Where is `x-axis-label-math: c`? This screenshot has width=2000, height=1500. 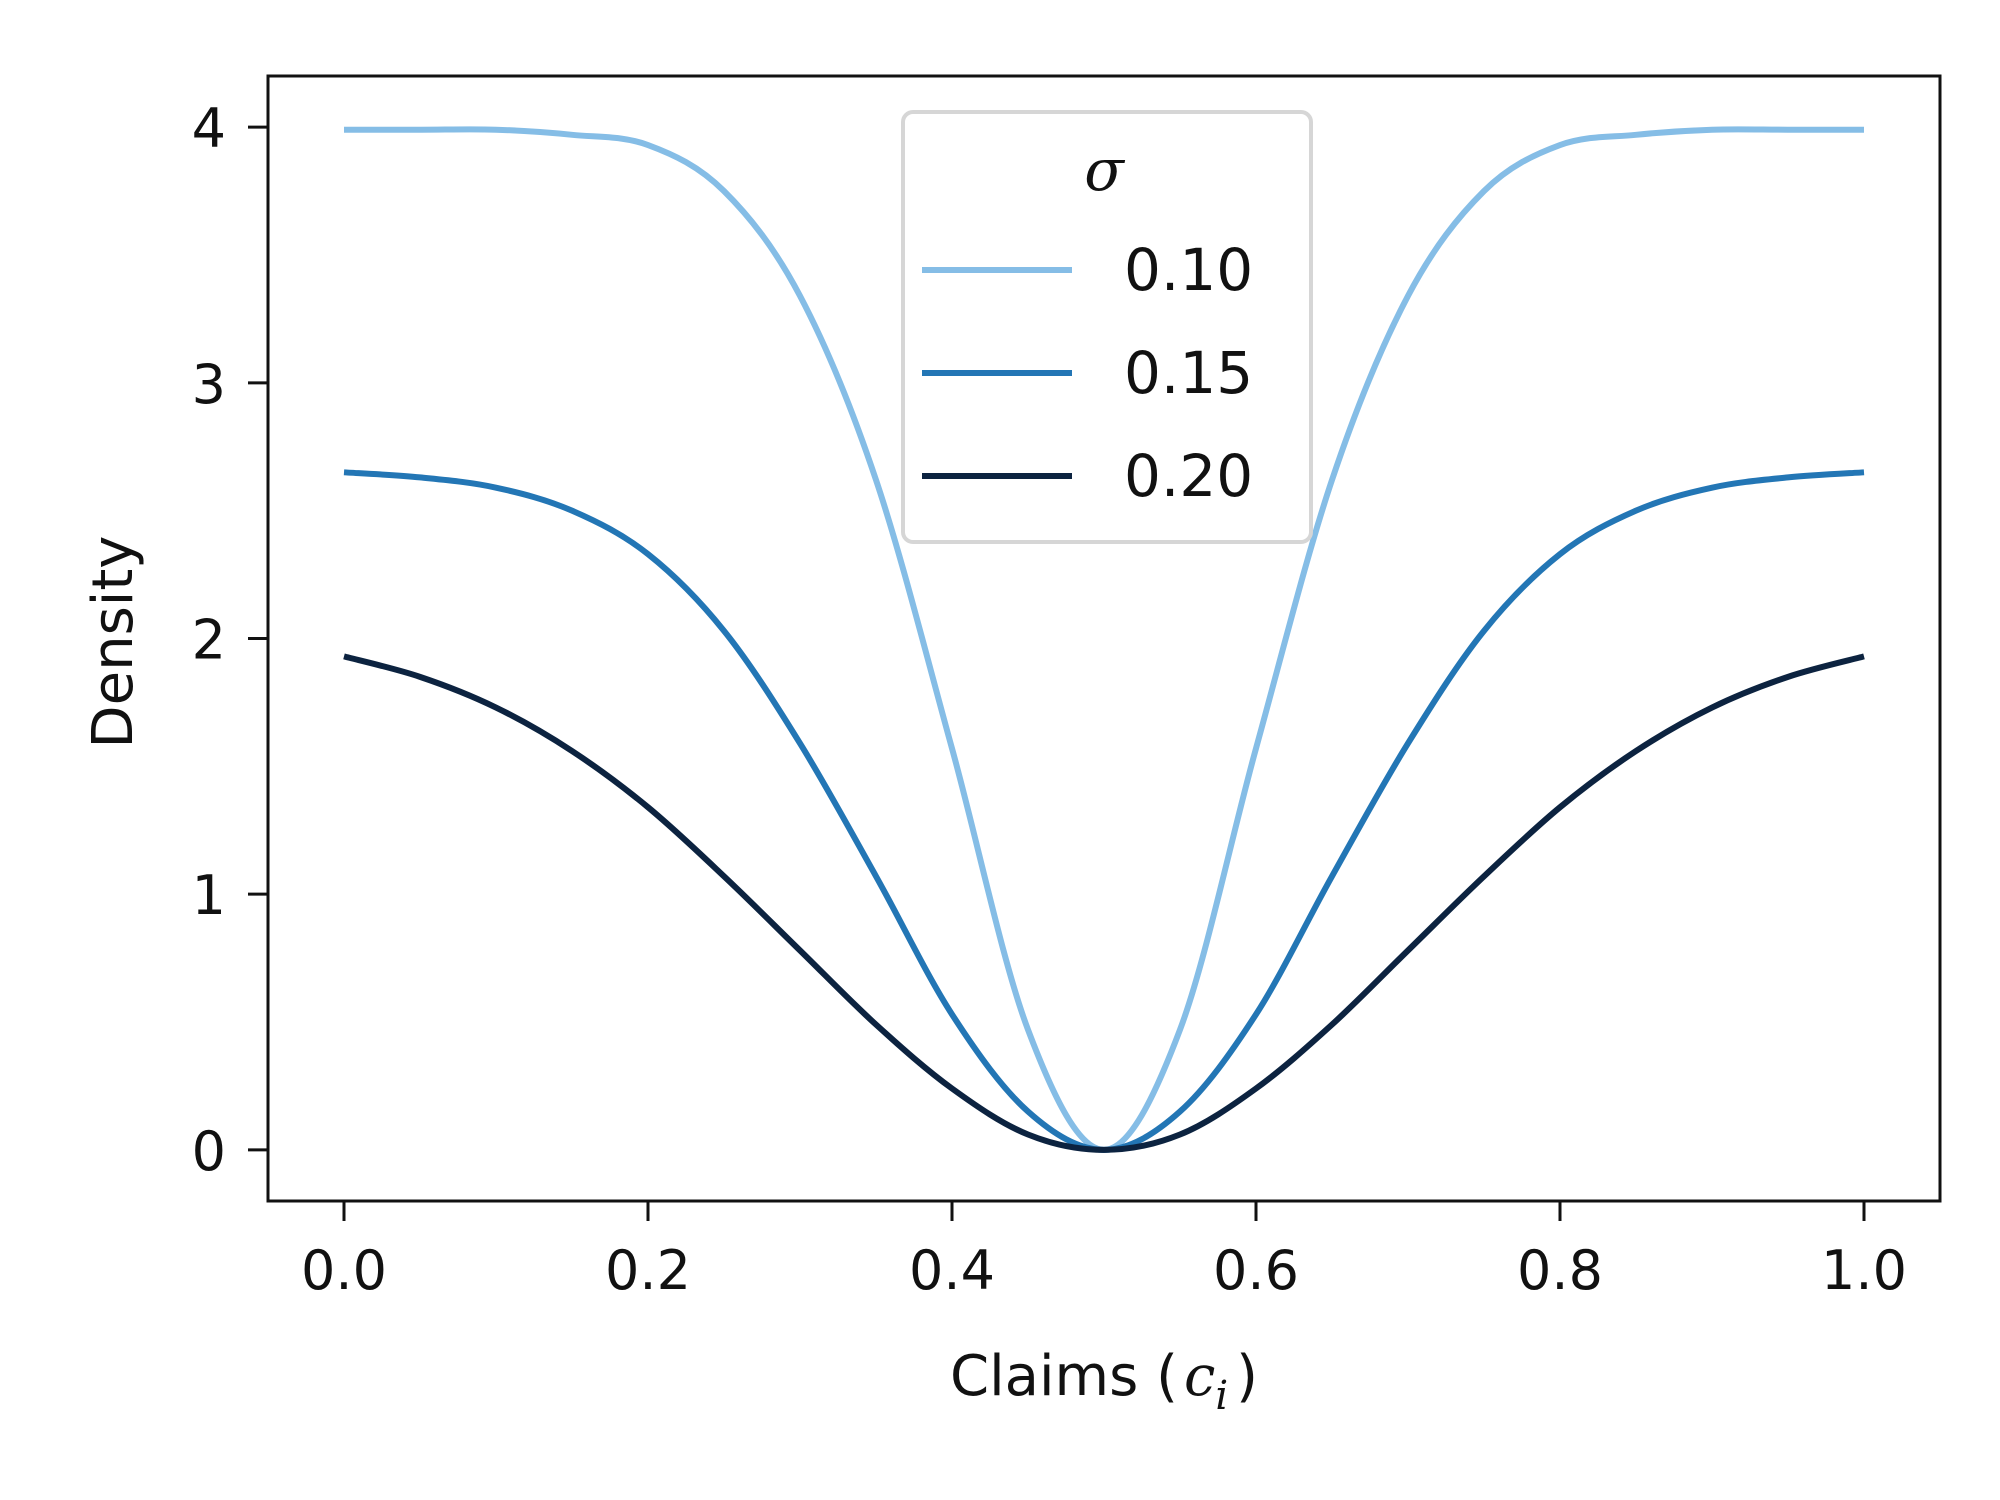
x-axis-label-math: c is located at coordinates (1199, 1376).